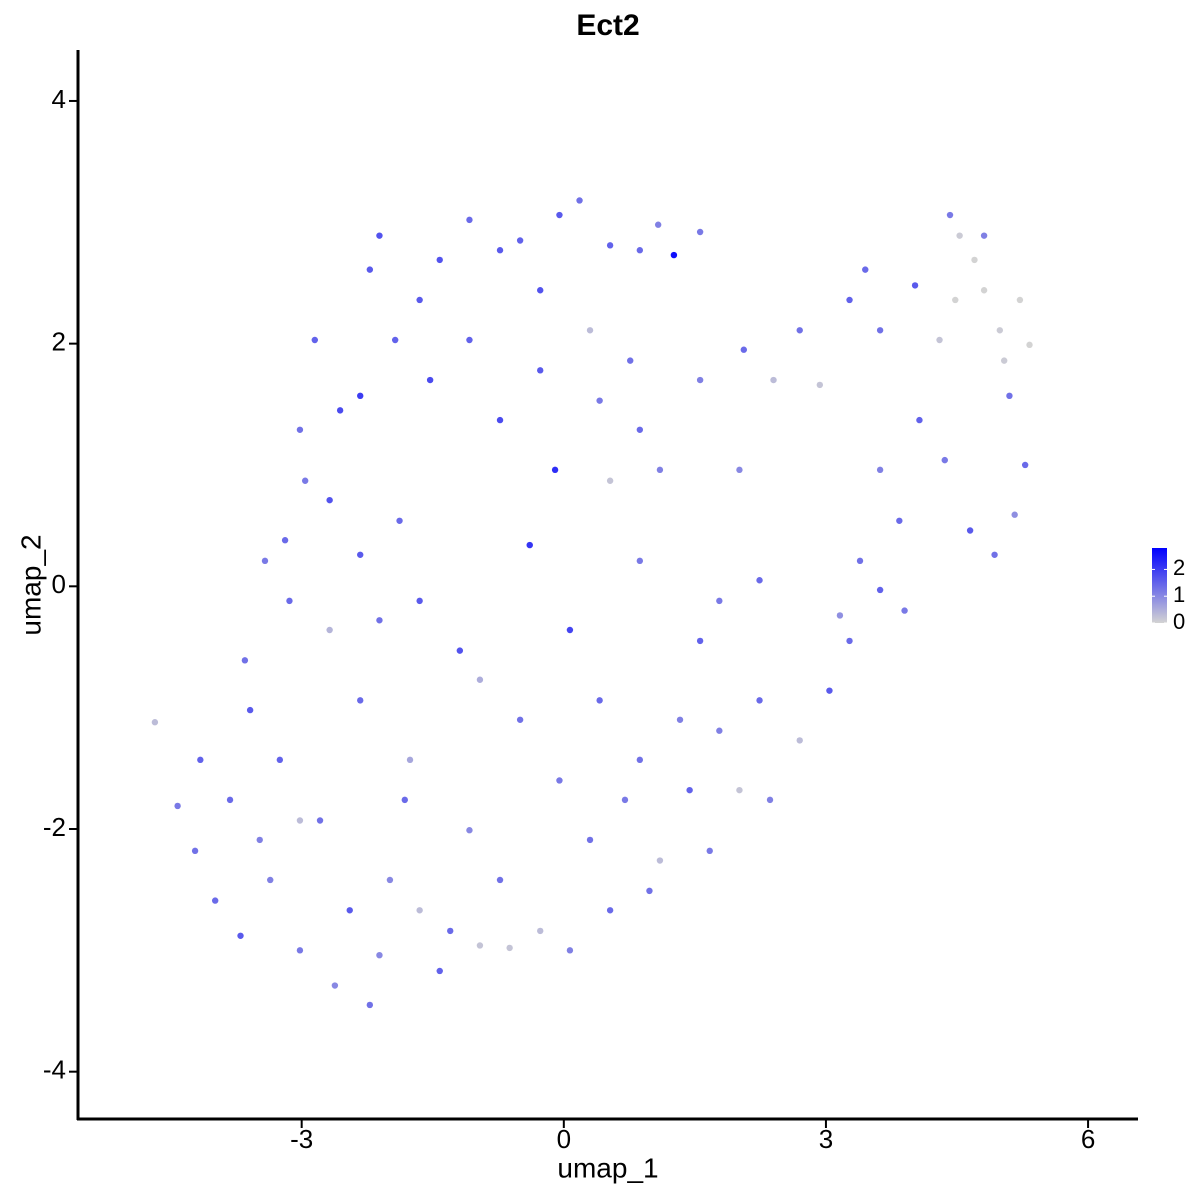 The width and height of the screenshot is (1200, 1200). What do you see at coordinates (59, 342) in the screenshot?
I see `y-tick-label: 2` at bounding box center [59, 342].